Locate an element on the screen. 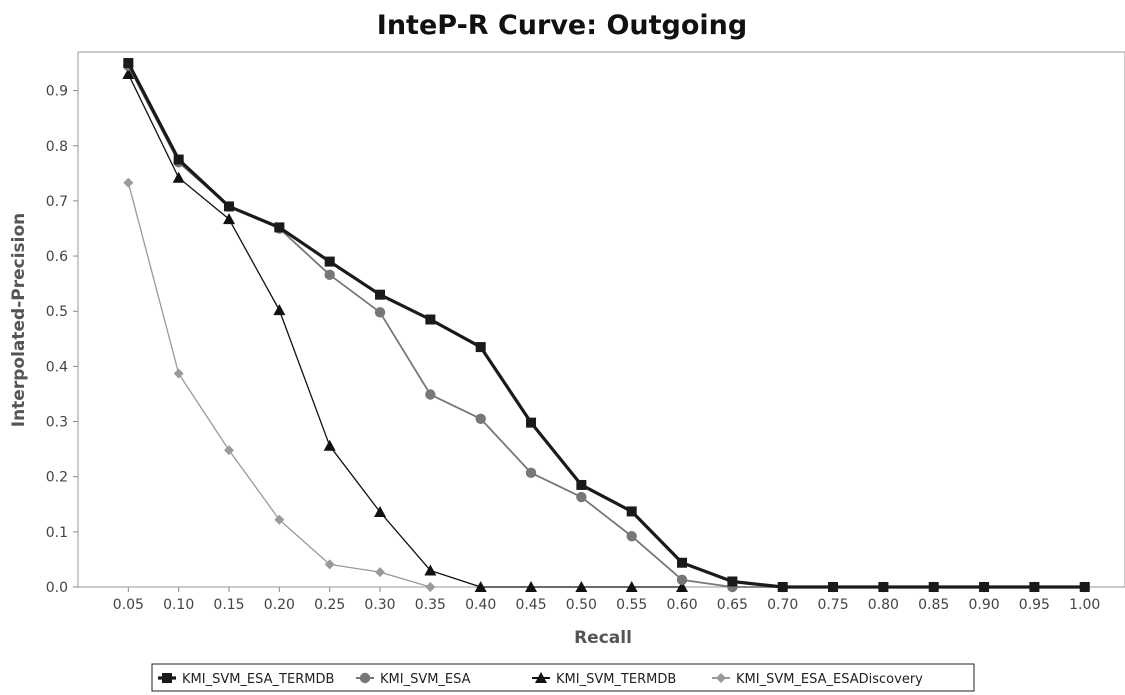 The image size is (1125, 695). legend-item: KMI_SVM_ESA_ESADiscovery is located at coordinates (817, 679).